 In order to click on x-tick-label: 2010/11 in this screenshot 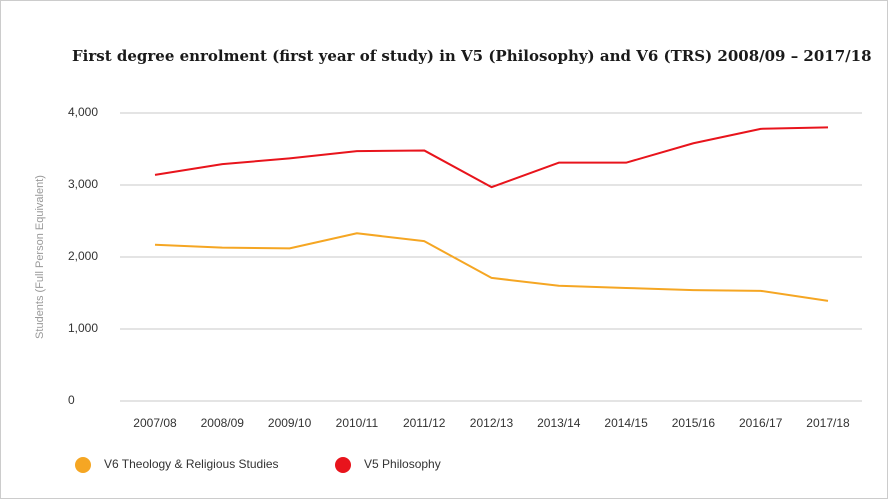, I will do `click(357, 423)`.